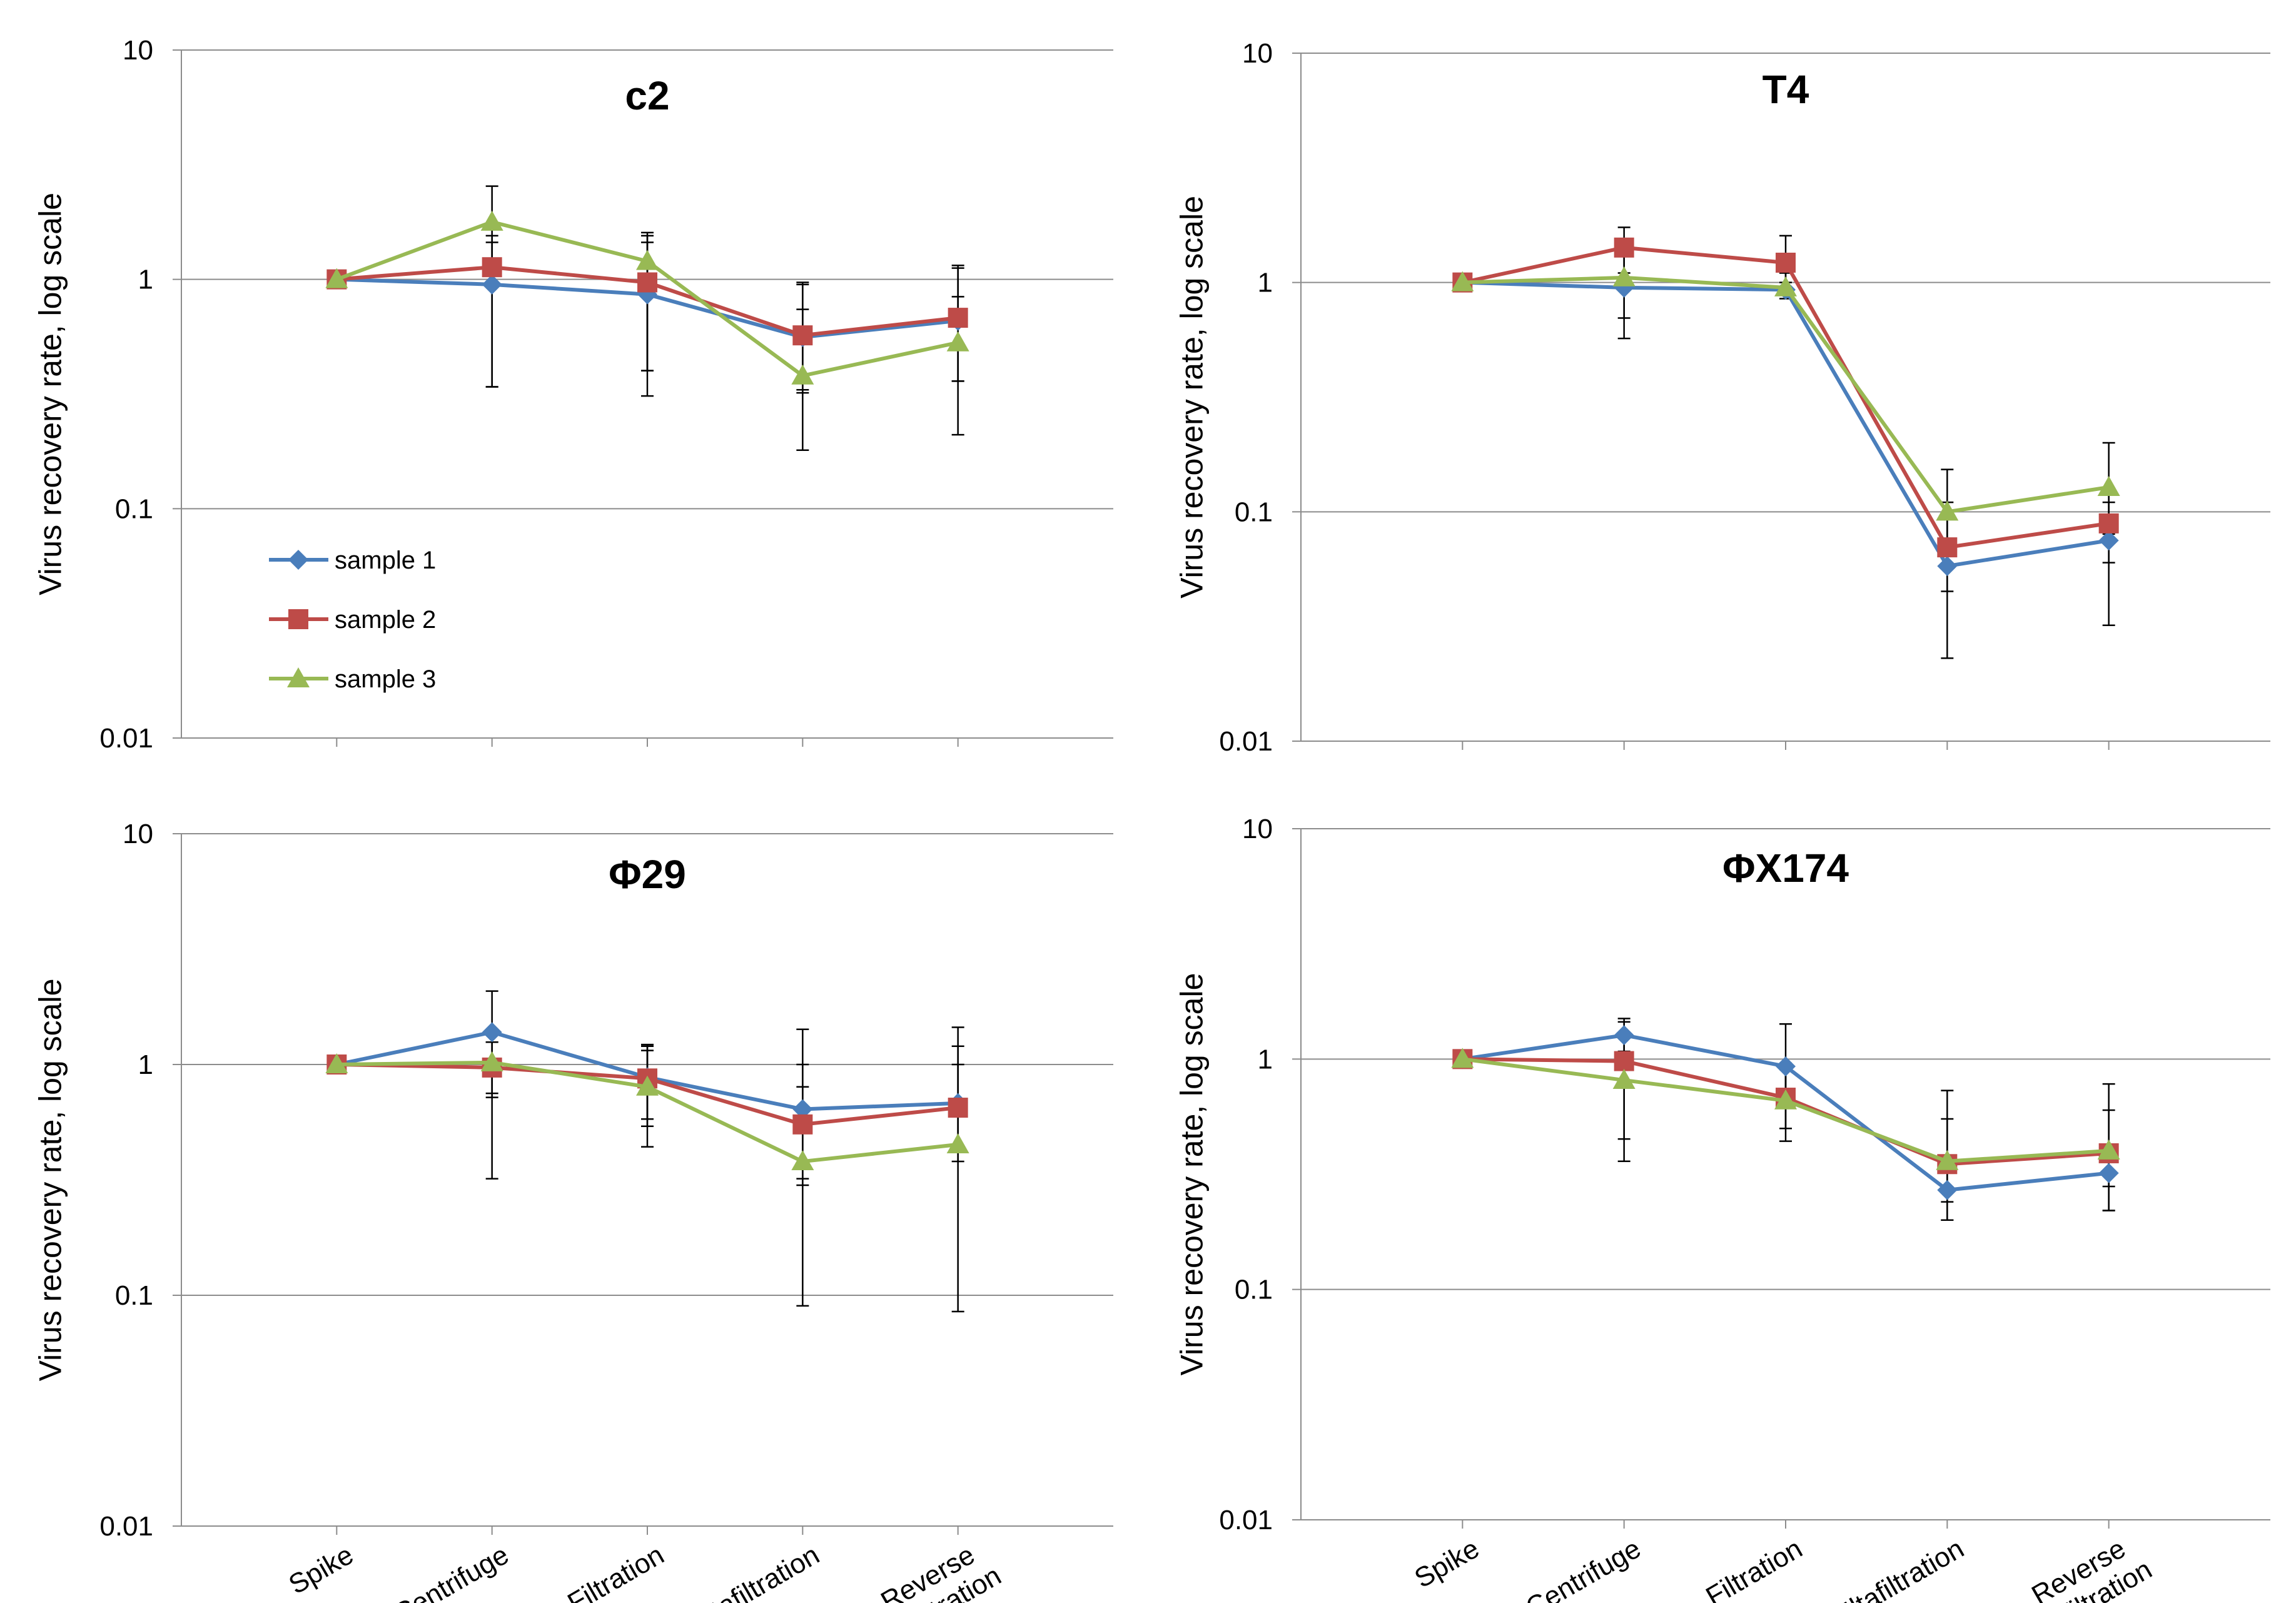 This screenshot has width=2296, height=1603. Describe the element at coordinates (298, 619) in the screenshot. I see `marker-p1-s2-legend` at that location.